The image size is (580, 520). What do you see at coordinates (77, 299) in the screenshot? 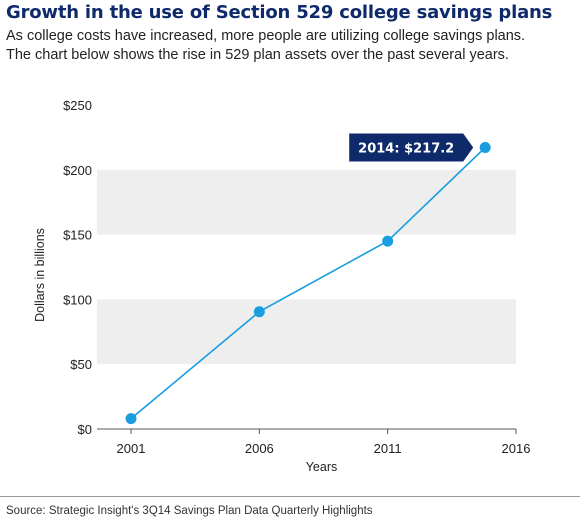
I see `y-tick-label: $100` at bounding box center [77, 299].